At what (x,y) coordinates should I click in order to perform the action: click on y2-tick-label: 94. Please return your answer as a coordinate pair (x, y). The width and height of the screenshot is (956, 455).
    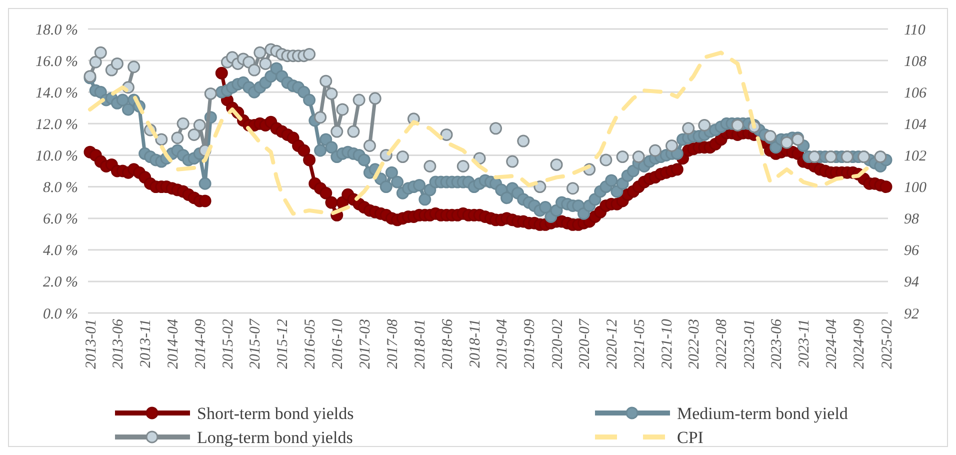
    Looking at the image, I should click on (912, 282).